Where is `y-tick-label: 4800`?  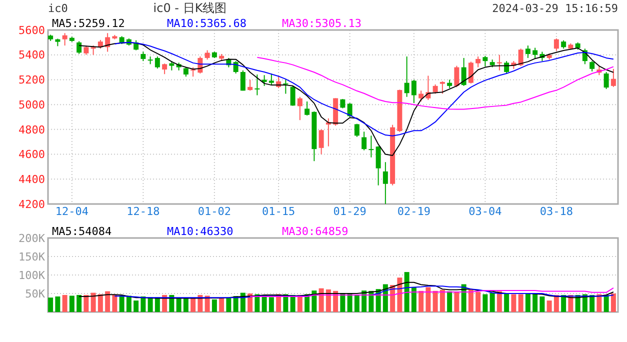
y-tick-label: 4800 is located at coordinates (31, 129).